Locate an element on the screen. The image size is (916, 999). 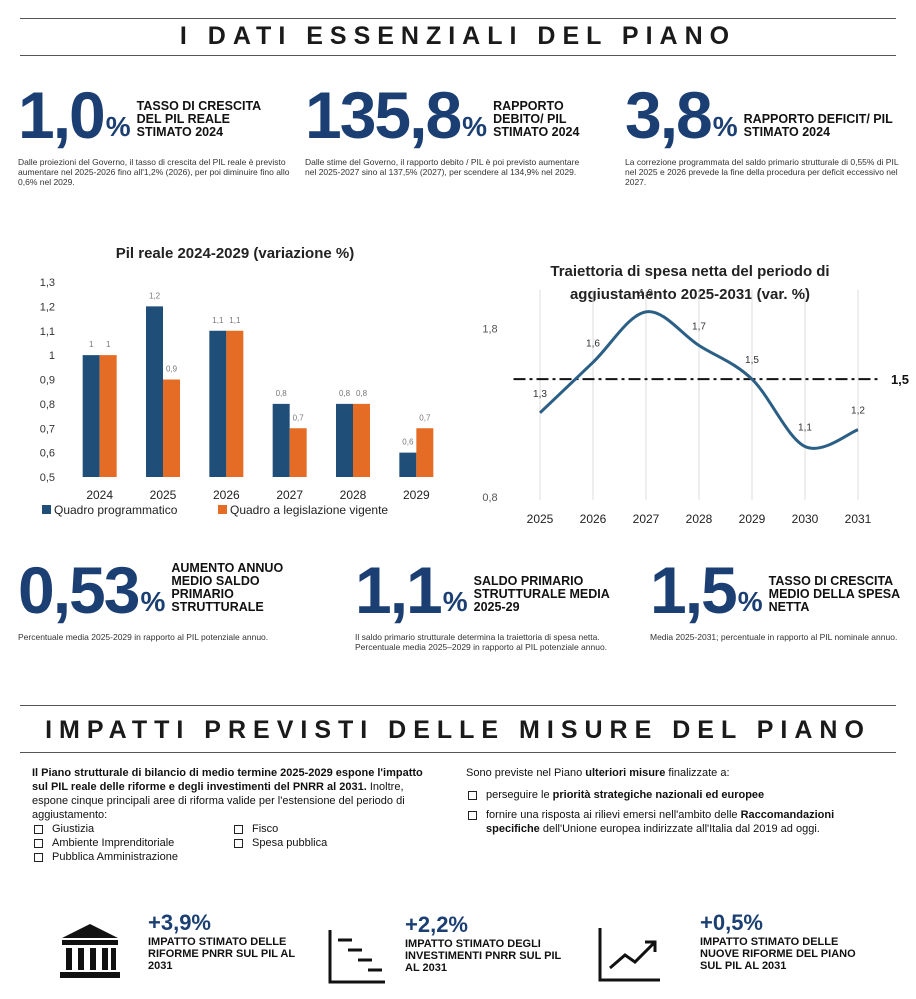
text: finalizzate a: is located at coordinates (697, 773).